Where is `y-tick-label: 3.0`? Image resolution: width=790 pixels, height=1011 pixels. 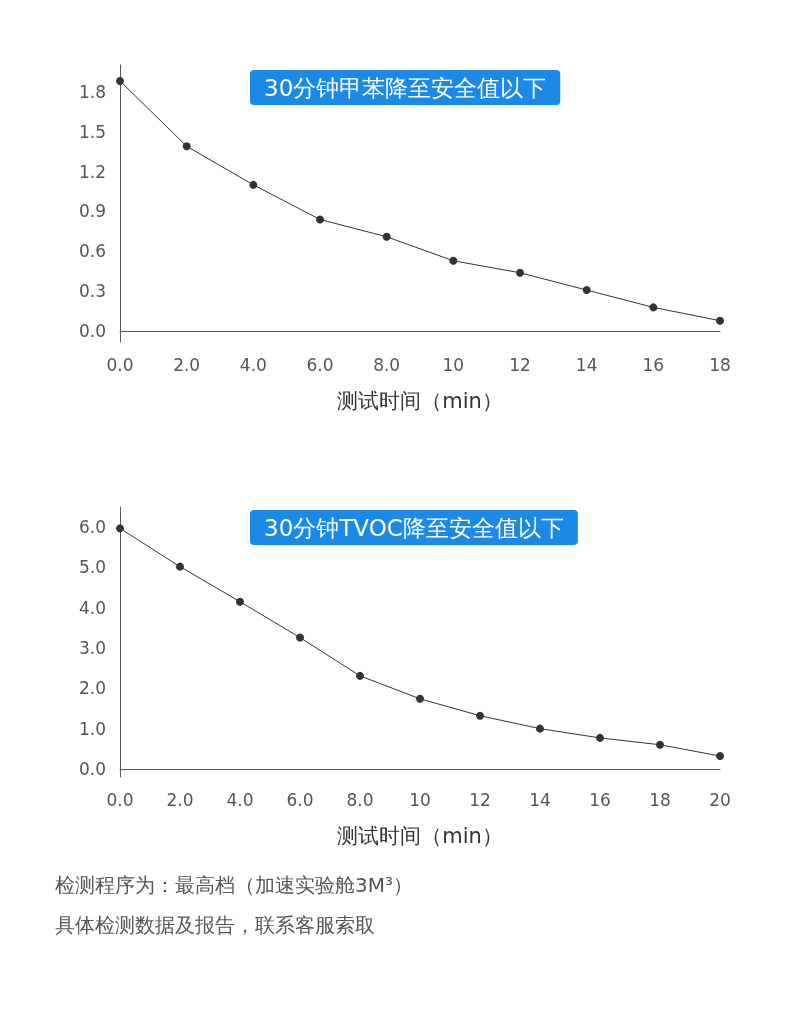 y-tick-label: 3.0 is located at coordinates (92, 648).